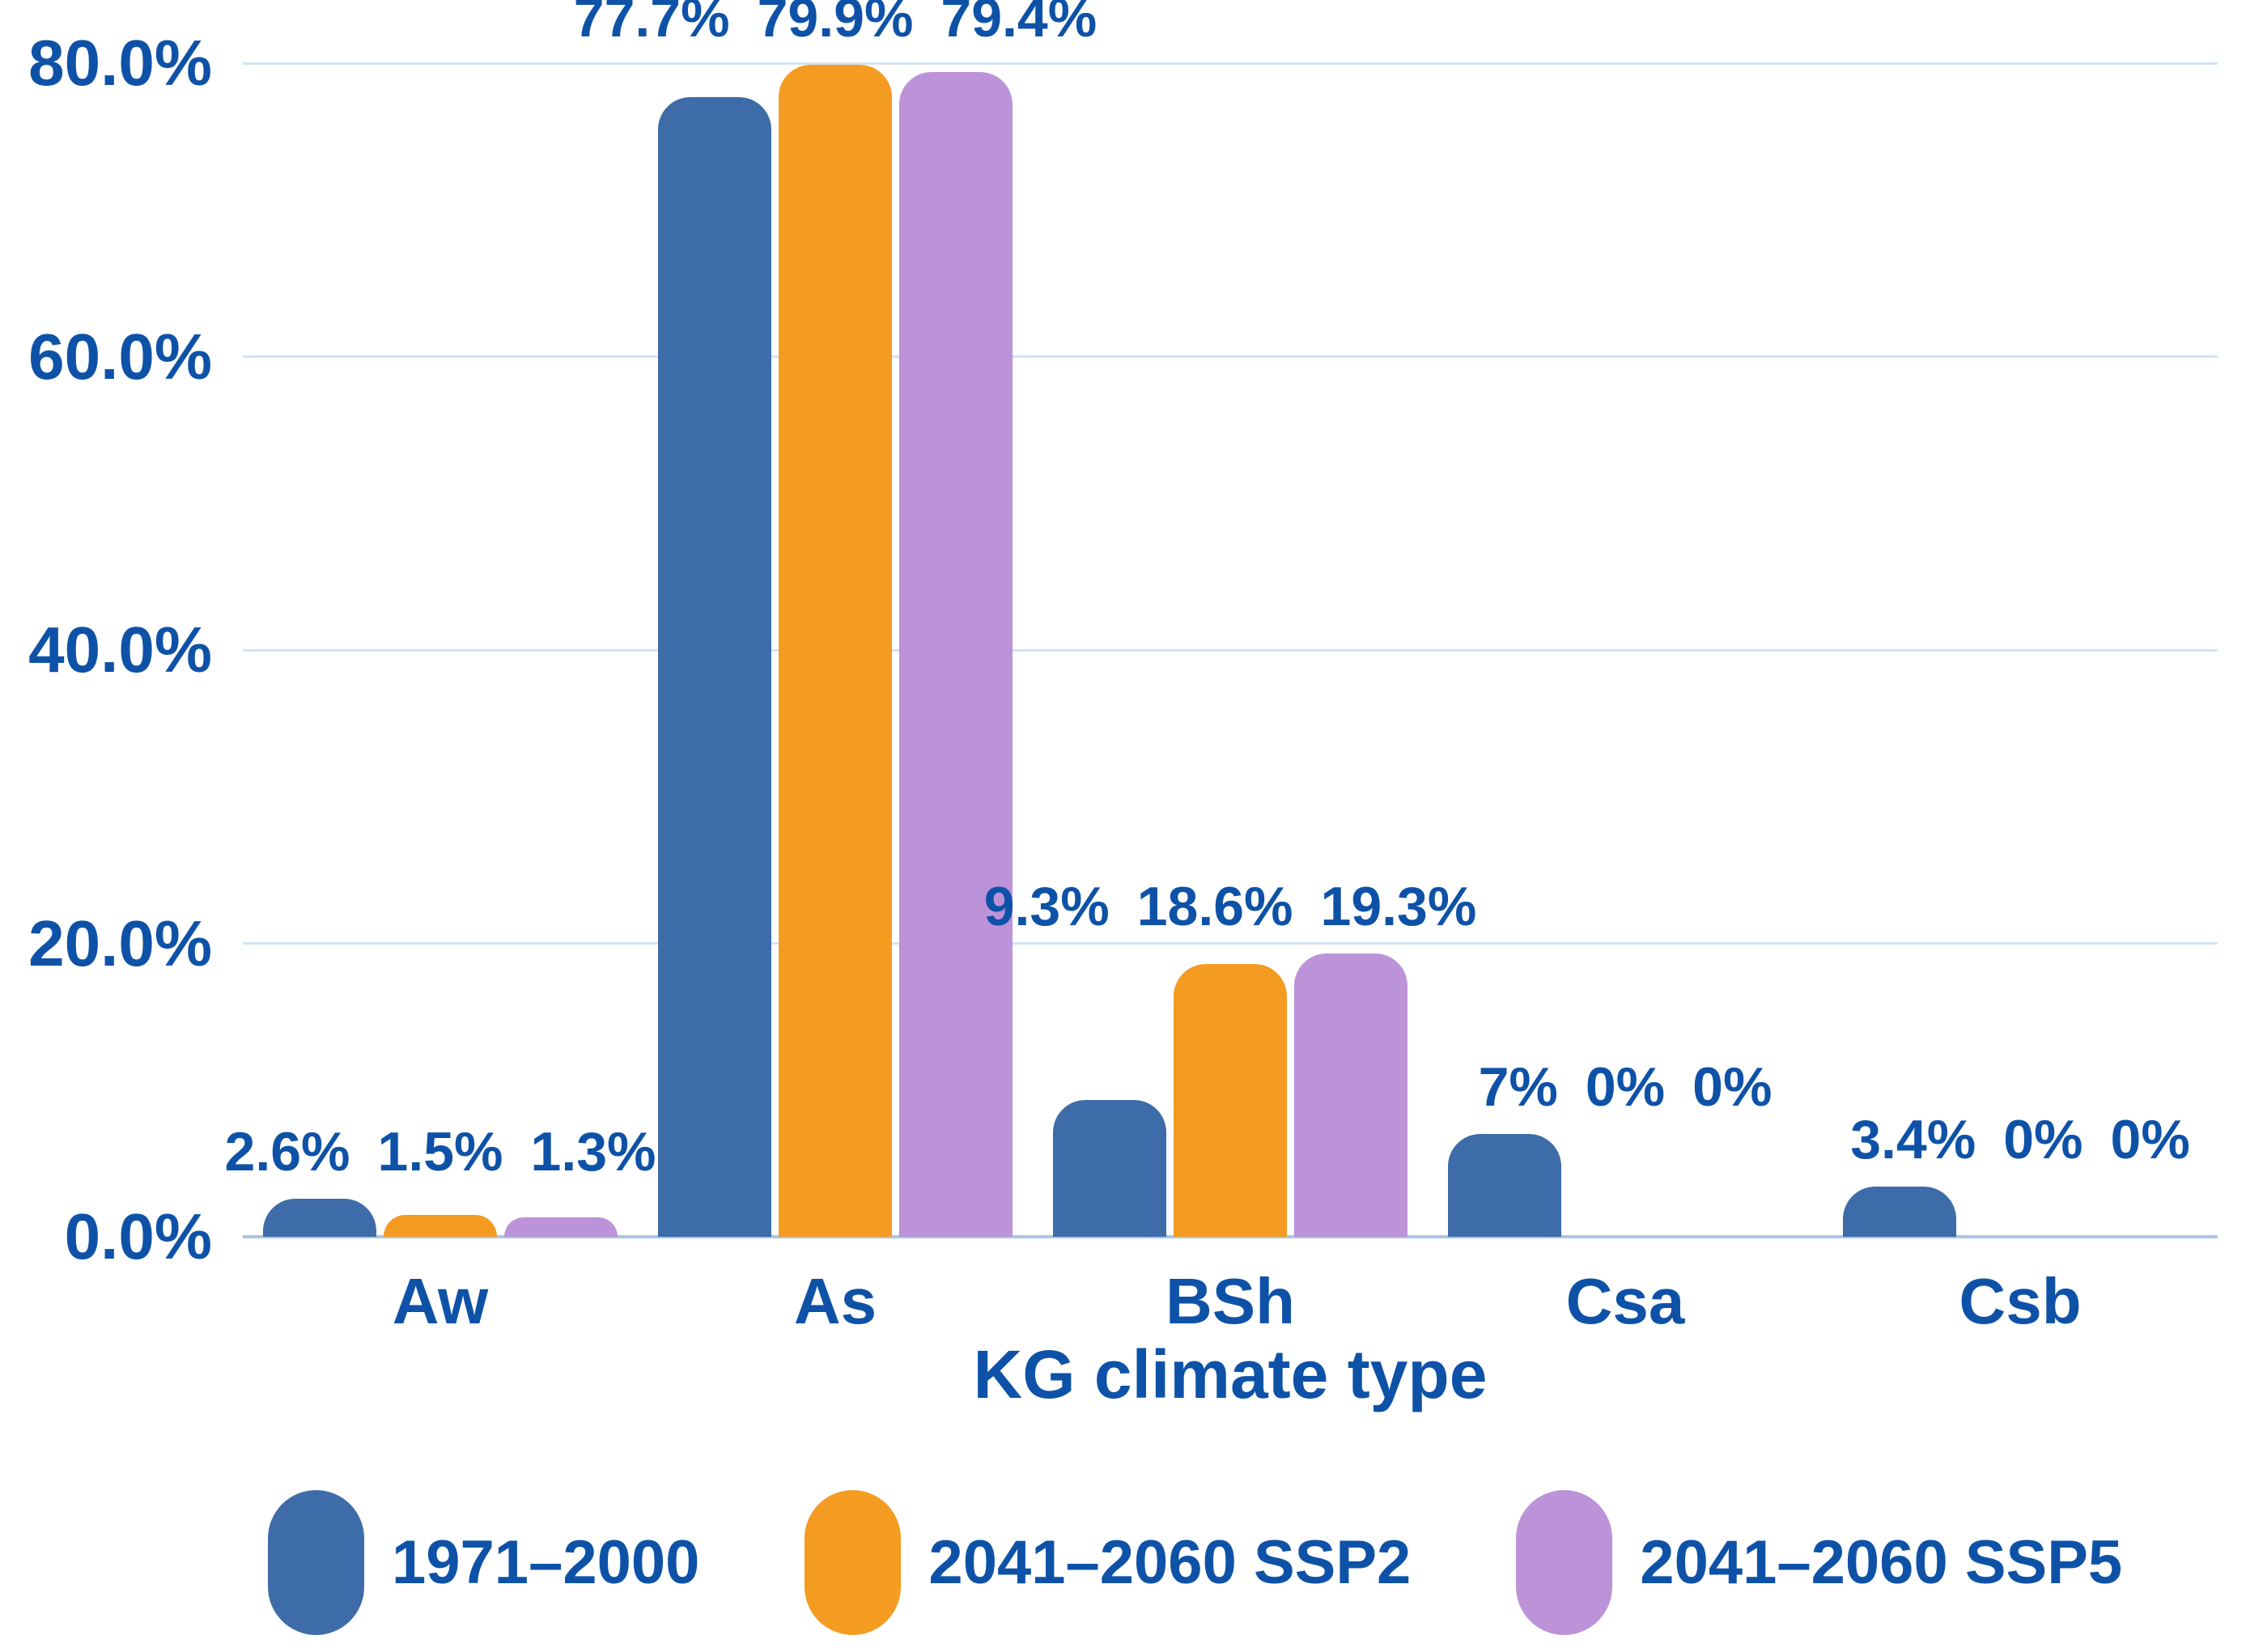 This screenshot has height=1652, width=2246. What do you see at coordinates (1350, 1095) in the screenshot?
I see `bar-bsh-2041-2060-ssp5` at bounding box center [1350, 1095].